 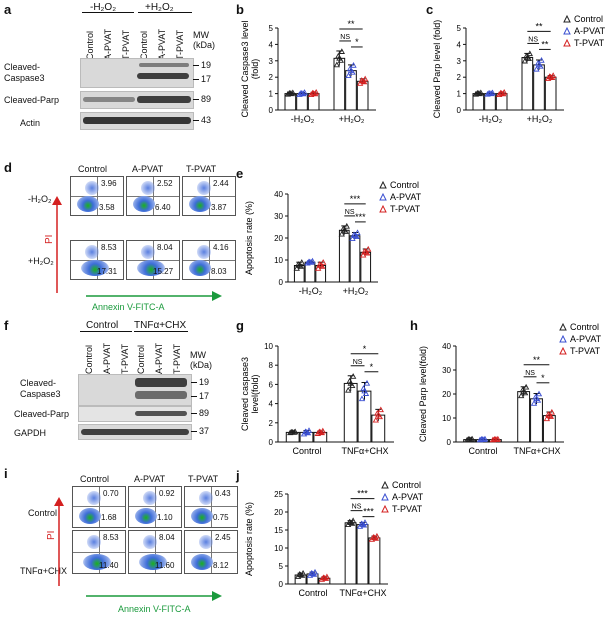 What do you see at coordinates (137, 121) in the screenshot?
I see `blot-actin` at bounding box center [137, 121].